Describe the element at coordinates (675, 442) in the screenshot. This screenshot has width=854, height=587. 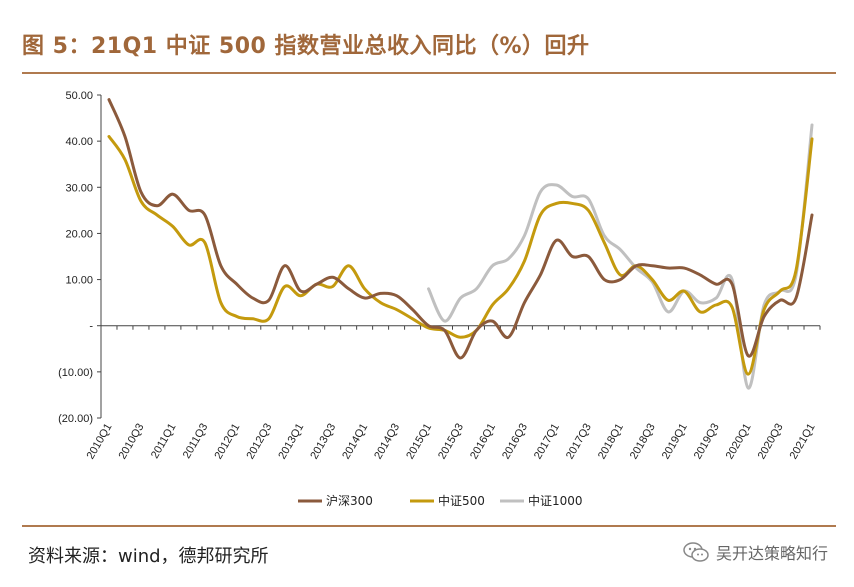
I see `x-tick-label: 2019Q1` at that location.